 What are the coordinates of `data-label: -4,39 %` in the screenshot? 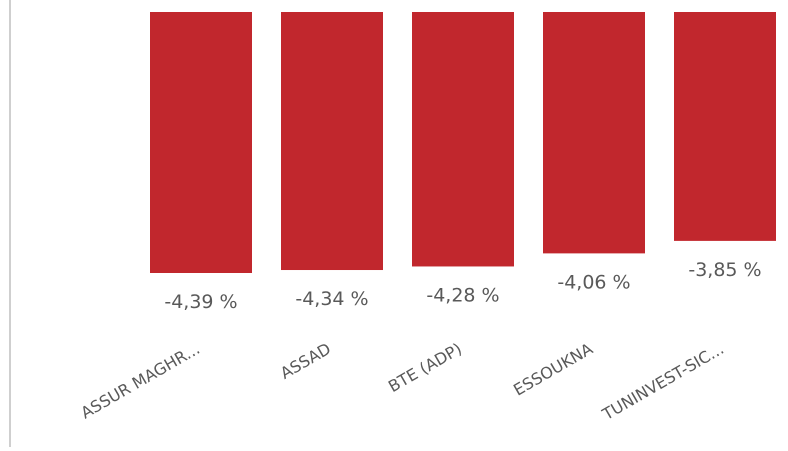 It's located at (200, 302).